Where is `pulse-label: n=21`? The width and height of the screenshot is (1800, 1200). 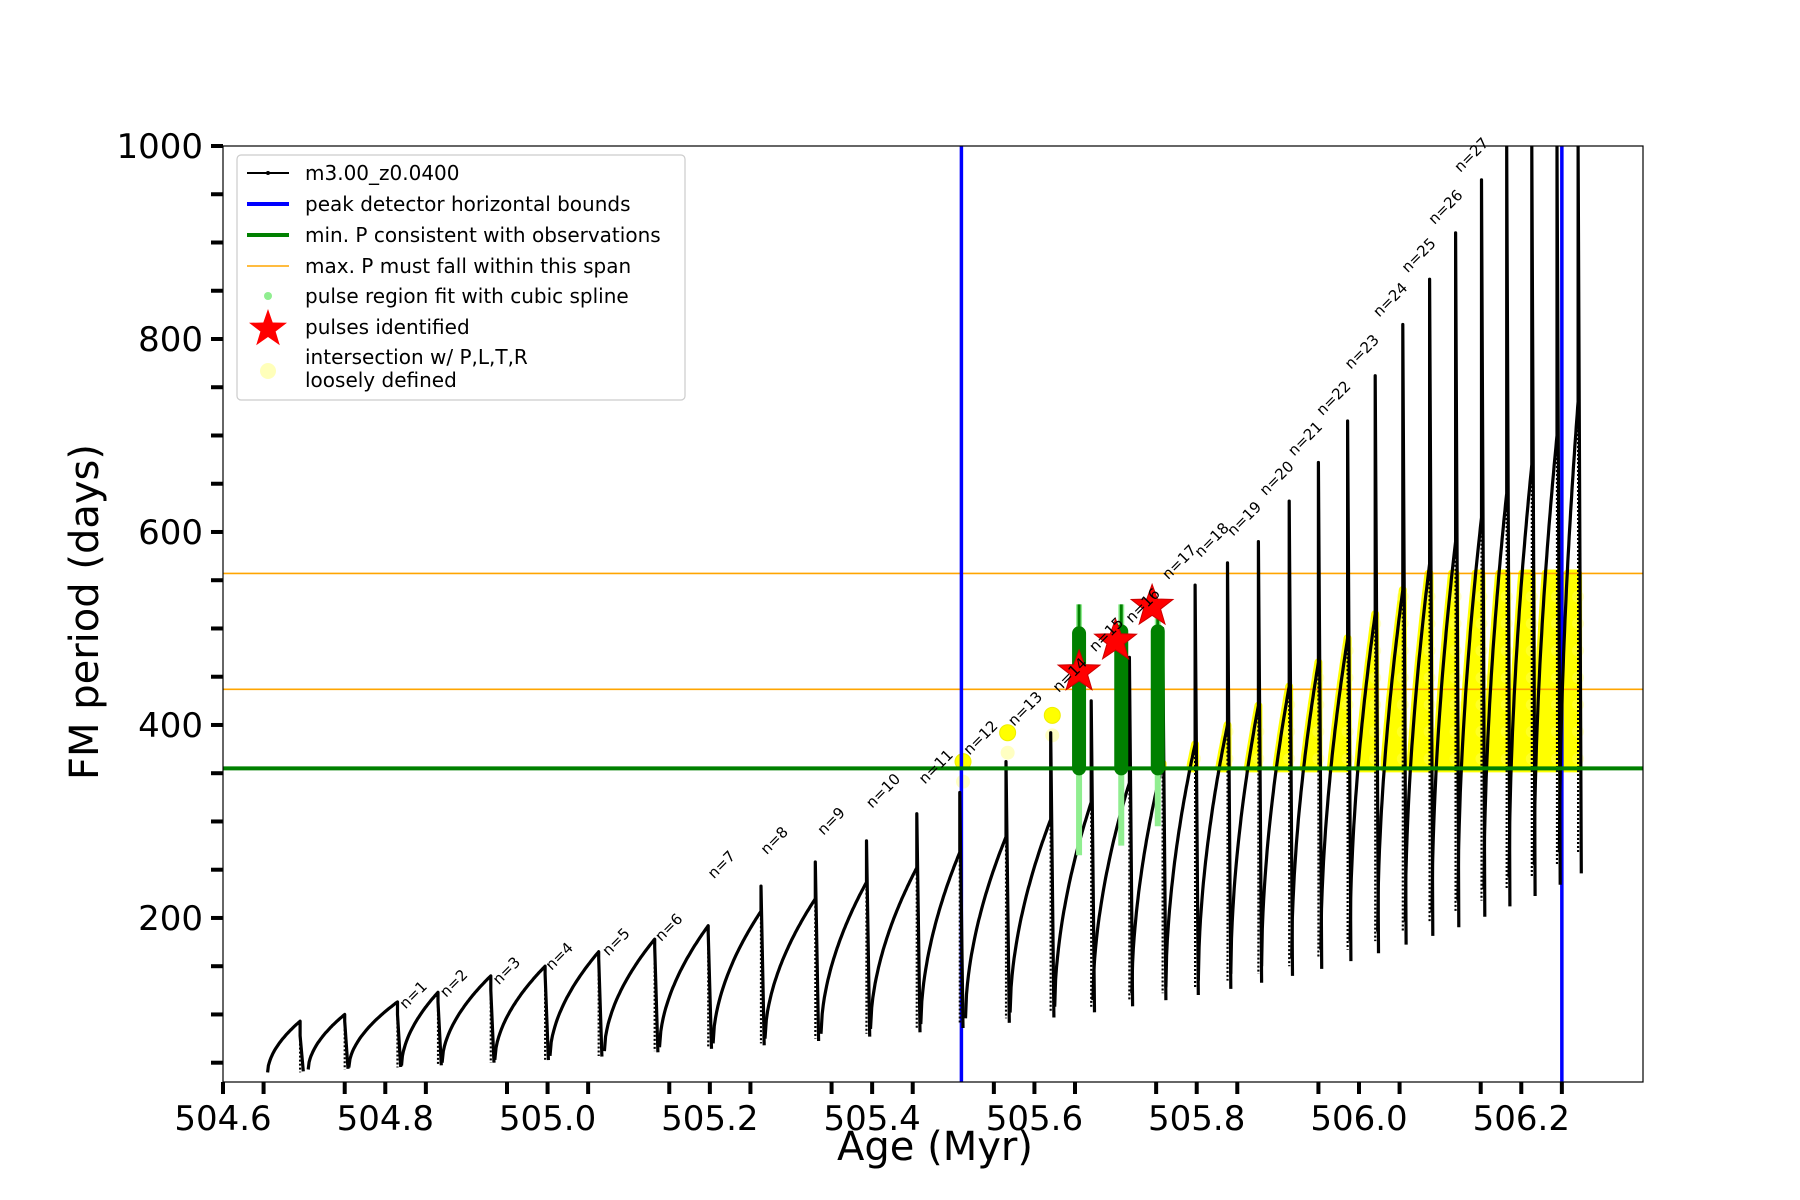
pulse-label: n=21 is located at coordinates (1305, 439).